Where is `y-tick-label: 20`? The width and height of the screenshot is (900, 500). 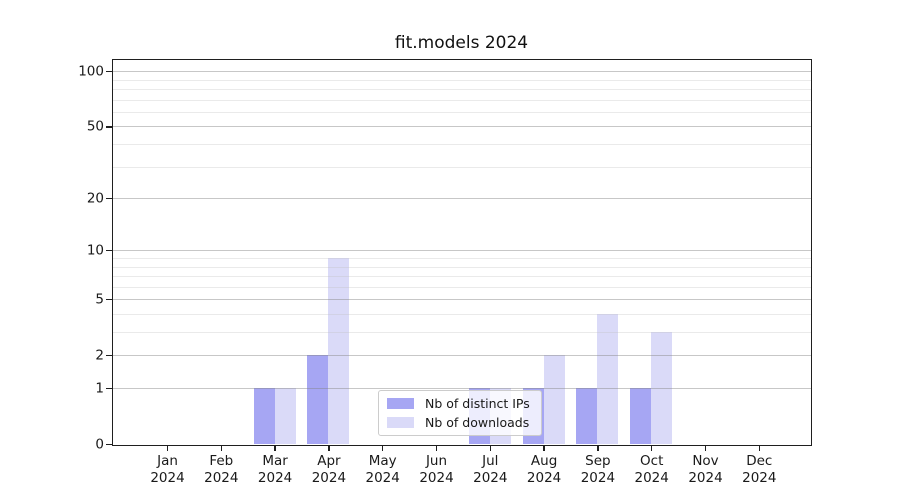
y-tick-label: 20 is located at coordinates (95, 197).